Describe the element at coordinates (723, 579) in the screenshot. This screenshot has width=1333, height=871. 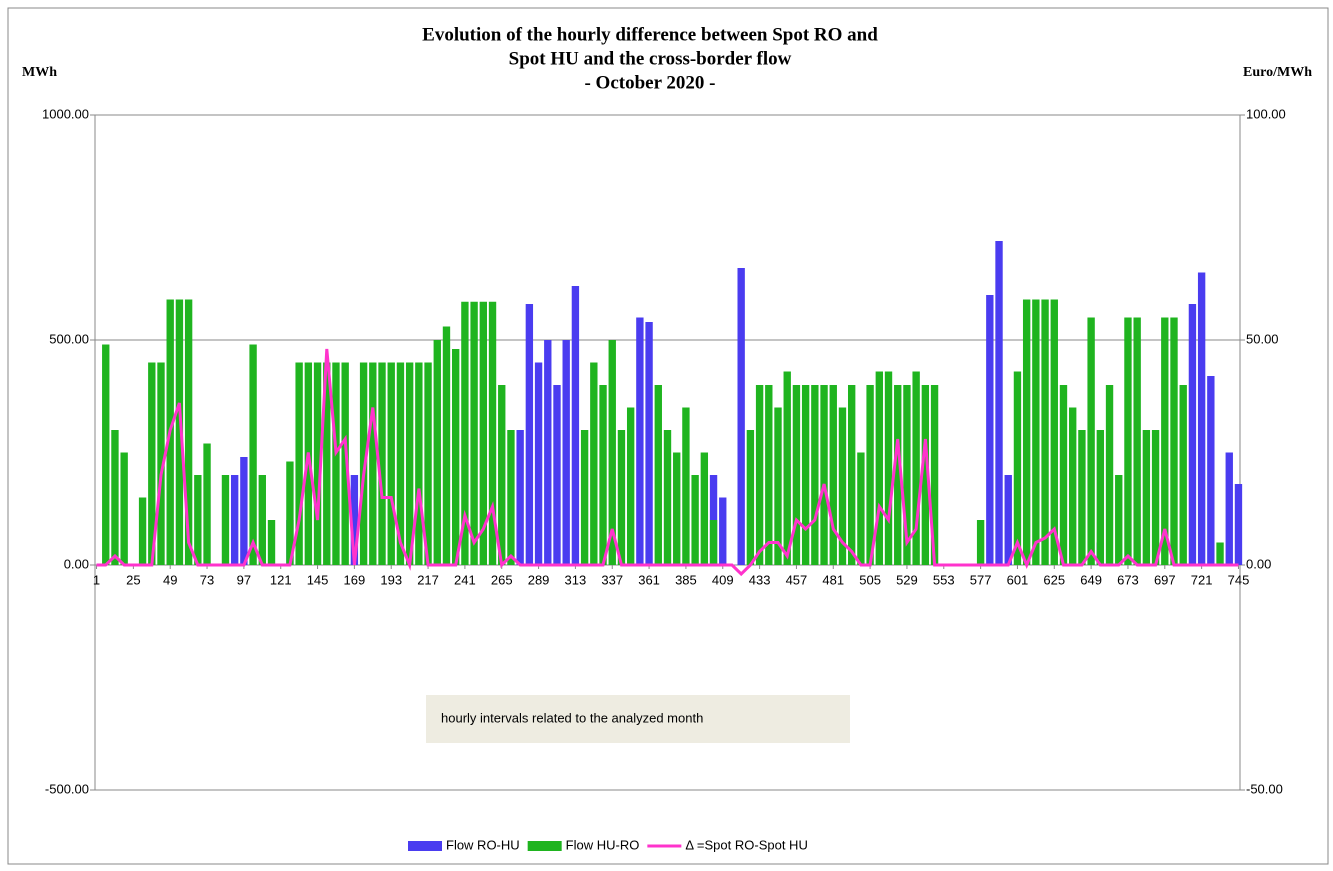
I see `x-tick-label: 409` at that location.